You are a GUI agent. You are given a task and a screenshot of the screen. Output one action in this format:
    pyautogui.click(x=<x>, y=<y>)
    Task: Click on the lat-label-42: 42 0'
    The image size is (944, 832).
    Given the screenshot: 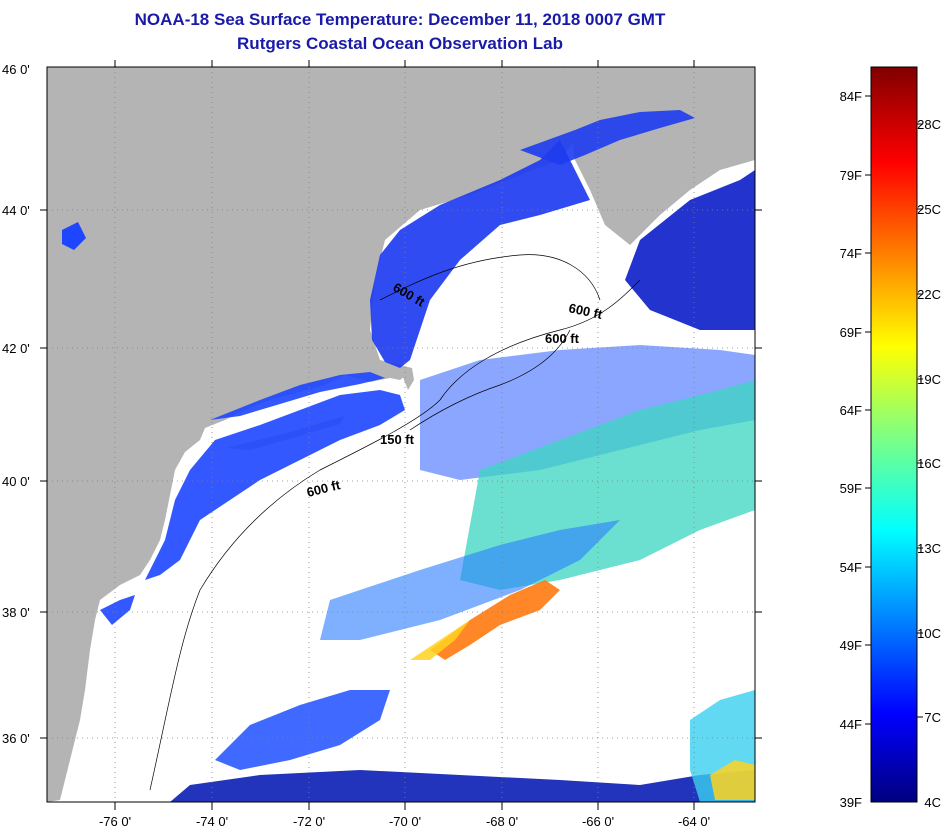 What is the action you would take?
    pyautogui.click(x=16, y=348)
    